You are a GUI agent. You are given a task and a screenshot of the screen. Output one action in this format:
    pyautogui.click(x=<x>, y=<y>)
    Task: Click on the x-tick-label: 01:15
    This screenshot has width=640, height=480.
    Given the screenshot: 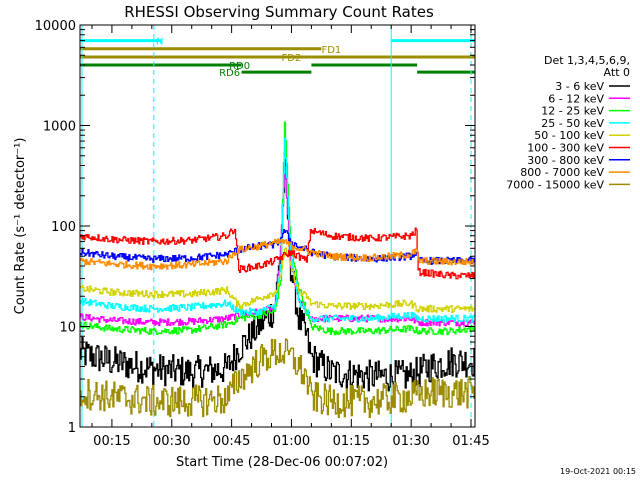 What is the action you would take?
    pyautogui.click(x=351, y=441)
    